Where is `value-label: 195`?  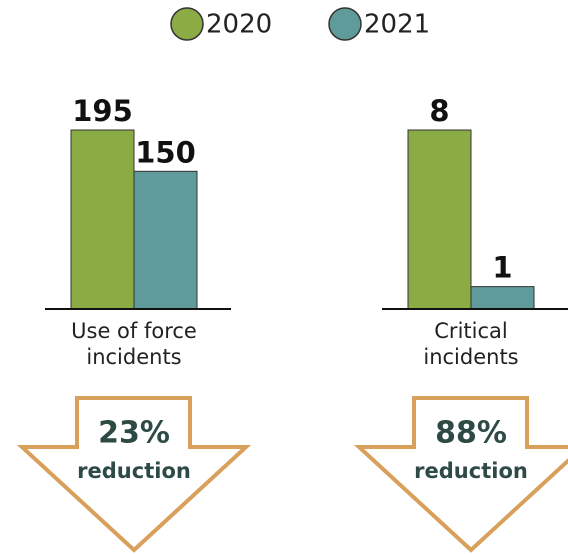
value-label: 195 is located at coordinates (102, 111).